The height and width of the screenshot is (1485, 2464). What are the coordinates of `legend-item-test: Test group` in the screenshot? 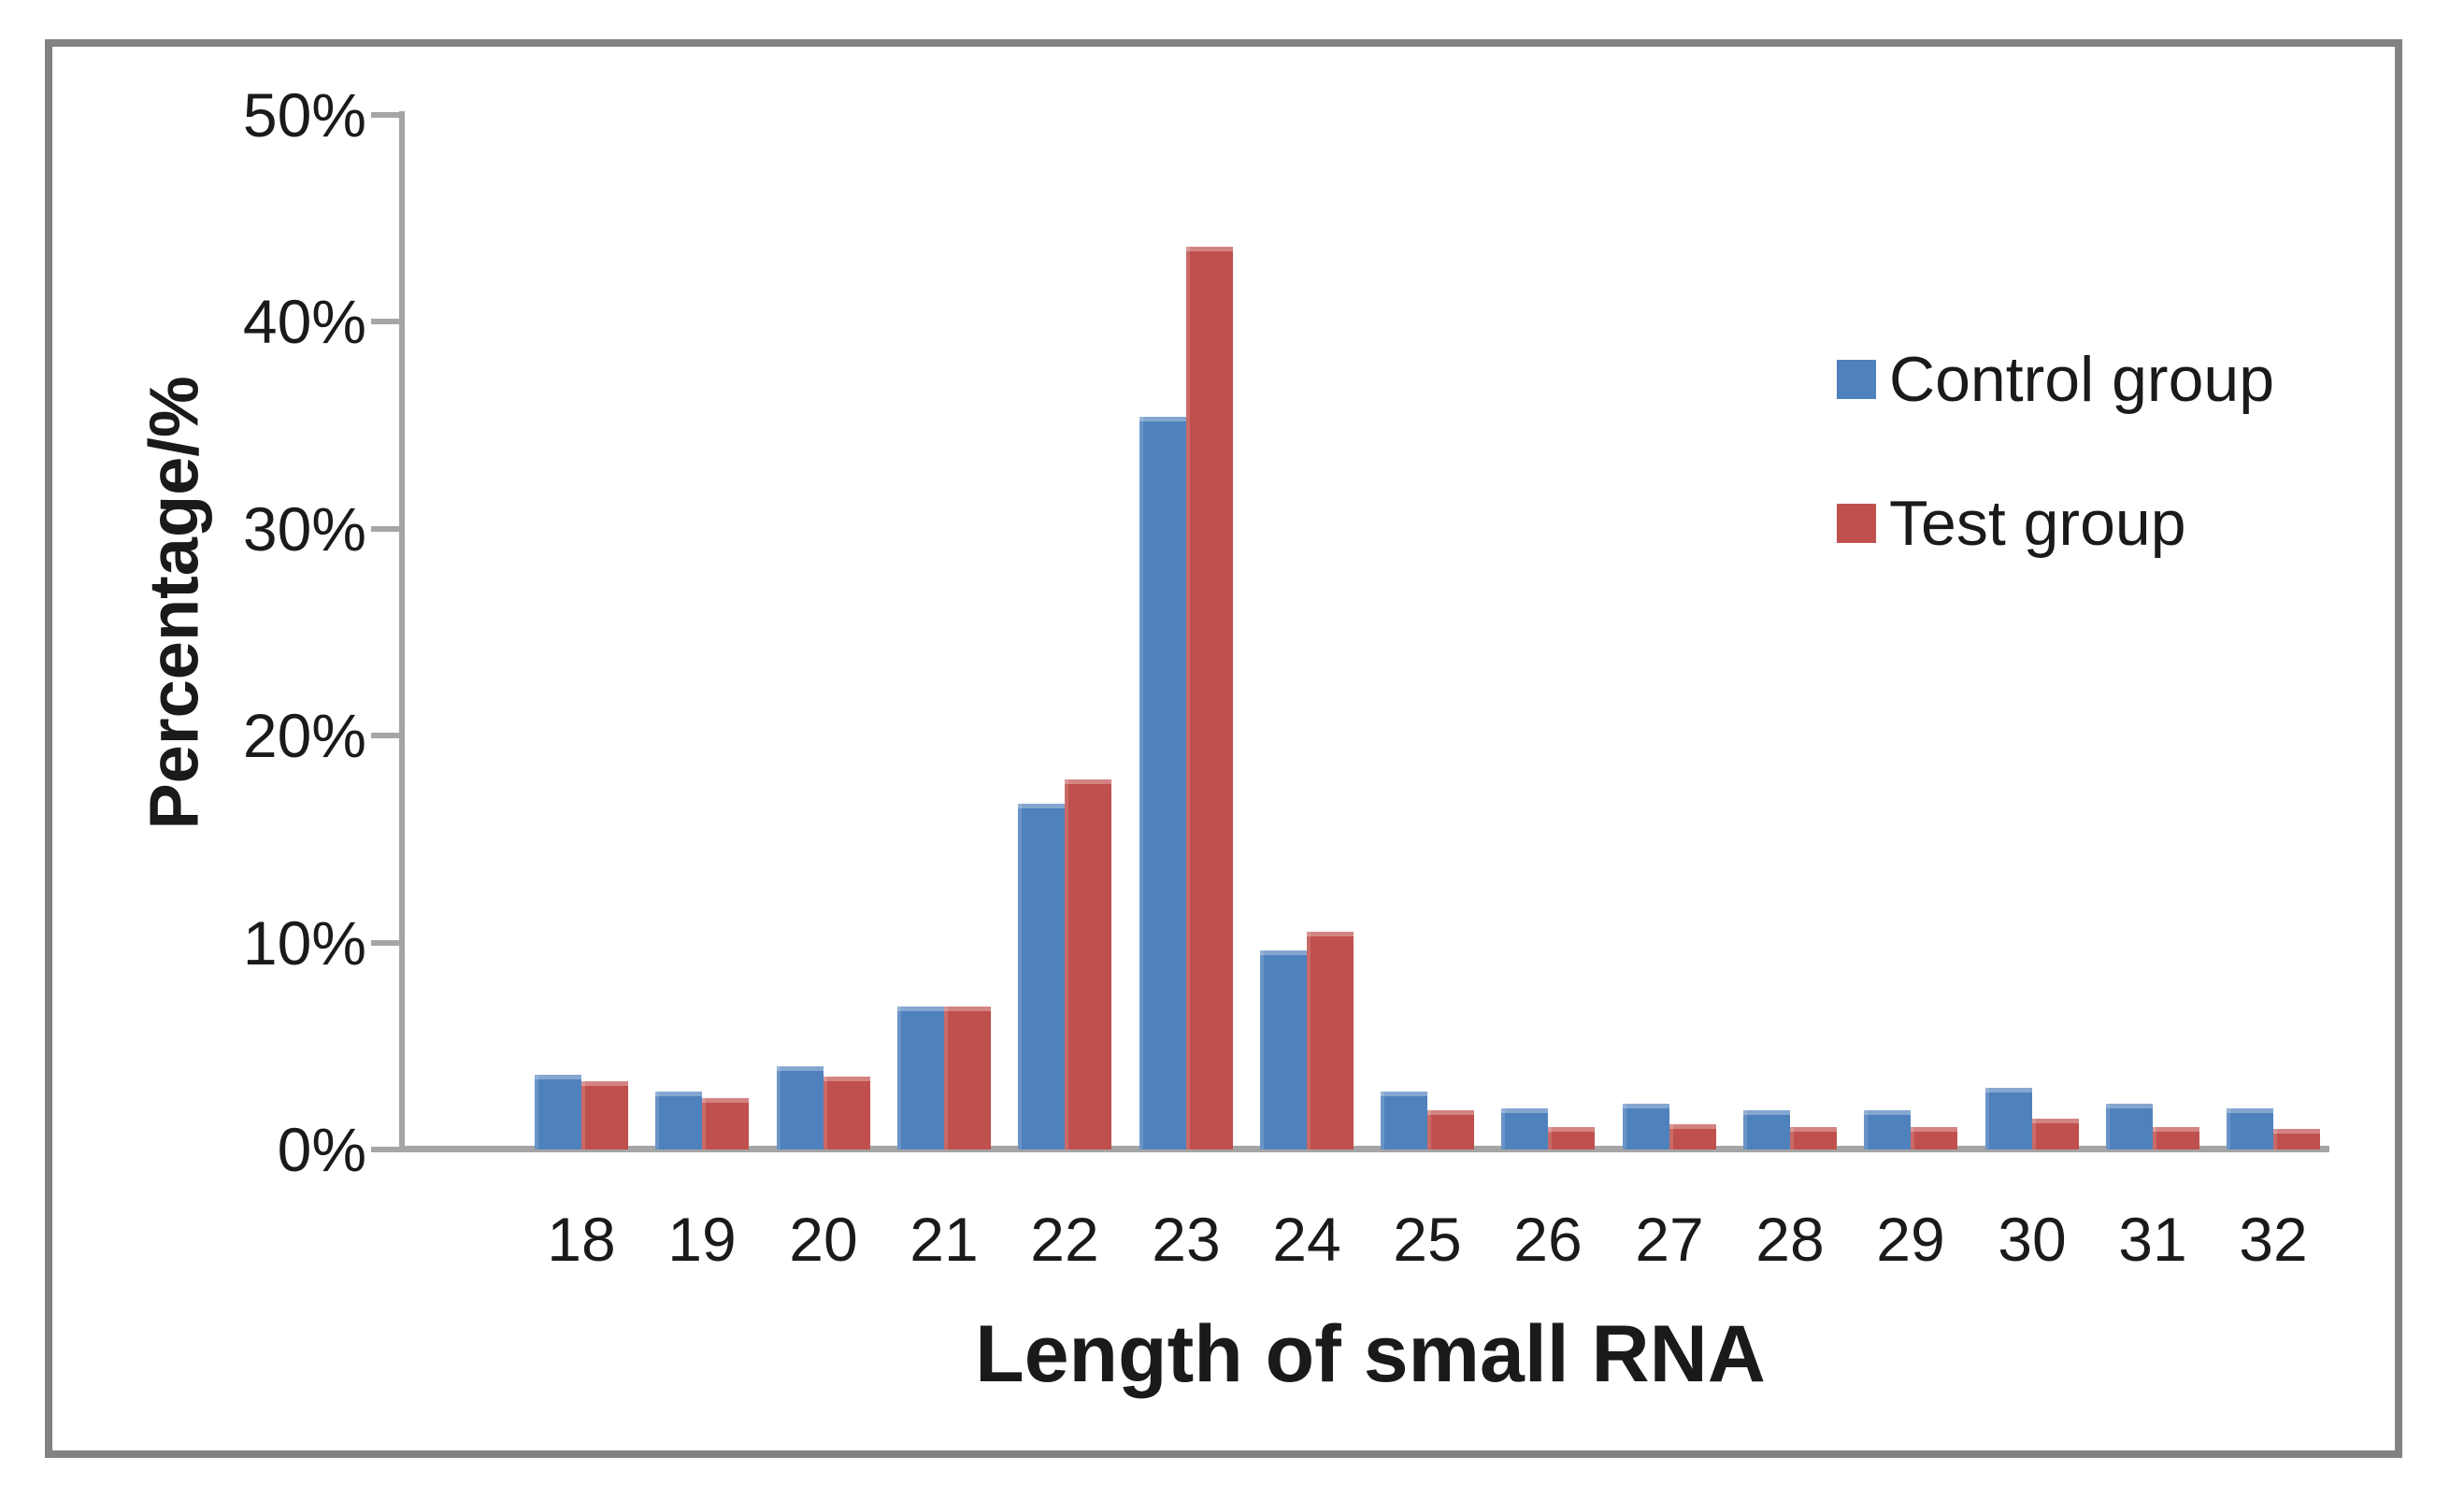 It's located at (2055, 523).